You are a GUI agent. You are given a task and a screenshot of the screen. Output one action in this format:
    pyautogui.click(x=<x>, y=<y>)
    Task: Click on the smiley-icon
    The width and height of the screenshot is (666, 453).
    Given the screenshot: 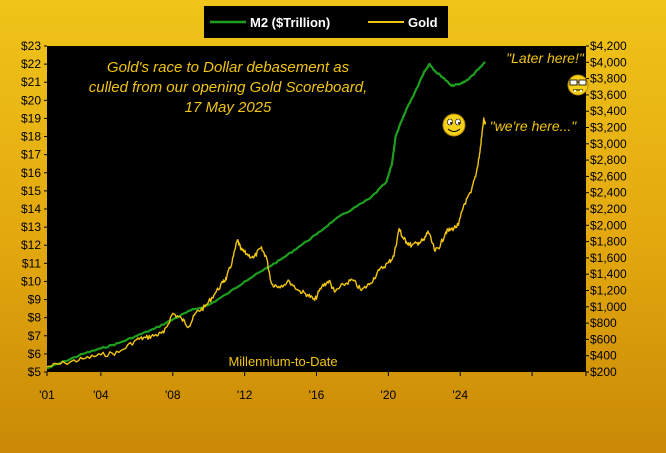 What is the action you would take?
    pyautogui.click(x=454, y=125)
    